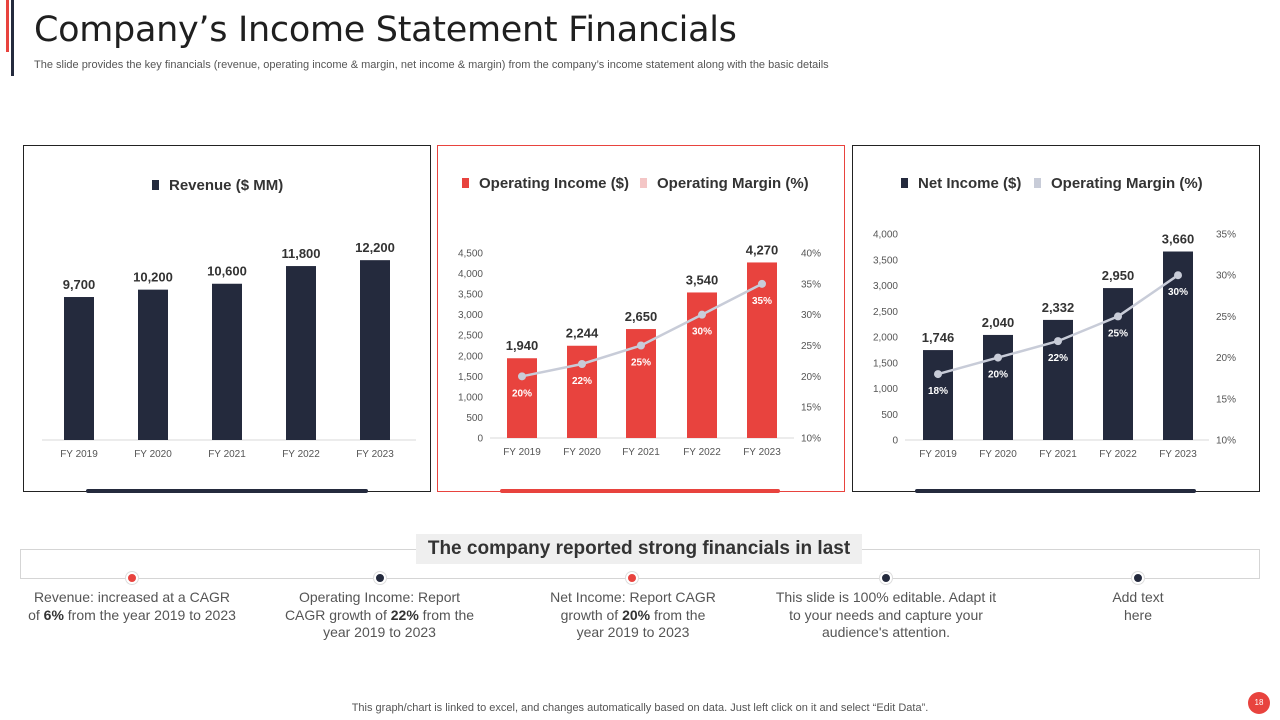 The image size is (1280, 720). Describe the element at coordinates (375, 247) in the screenshot. I see `bar-value-label: 12,200` at that location.